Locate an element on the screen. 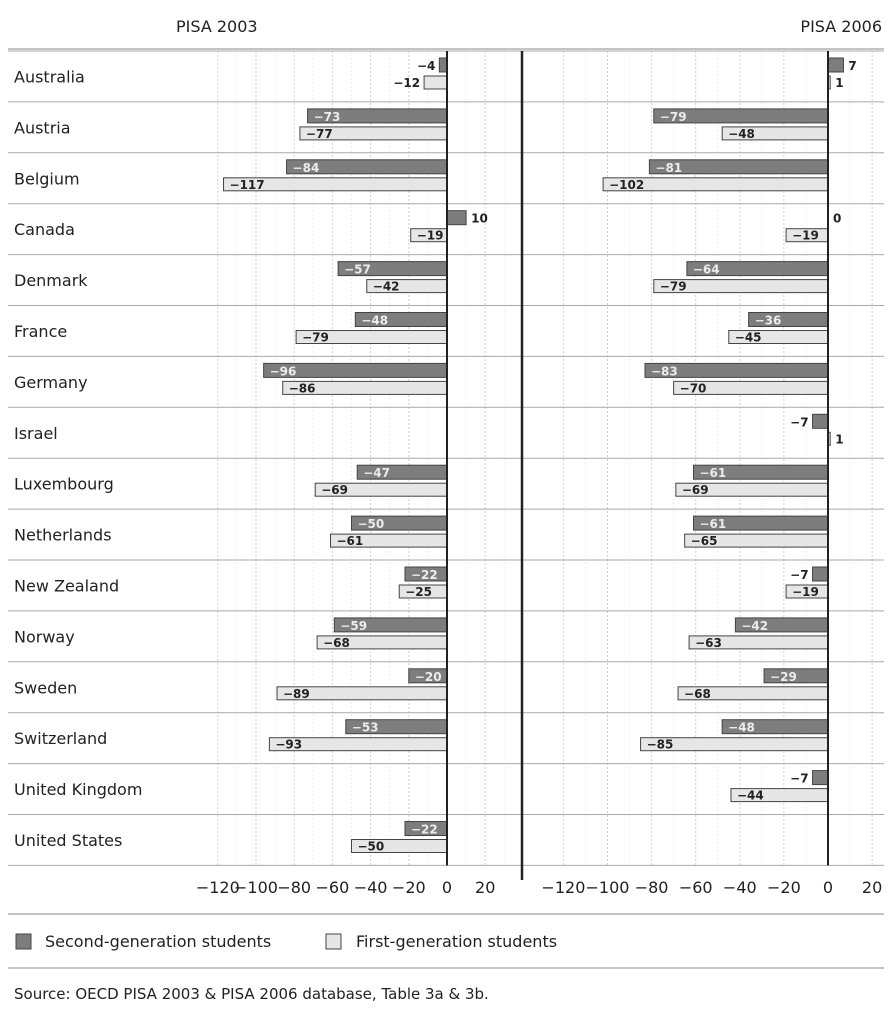 Image resolution: width=890 pixels, height=1020 pixels. category-label: Norway is located at coordinates (44, 636).